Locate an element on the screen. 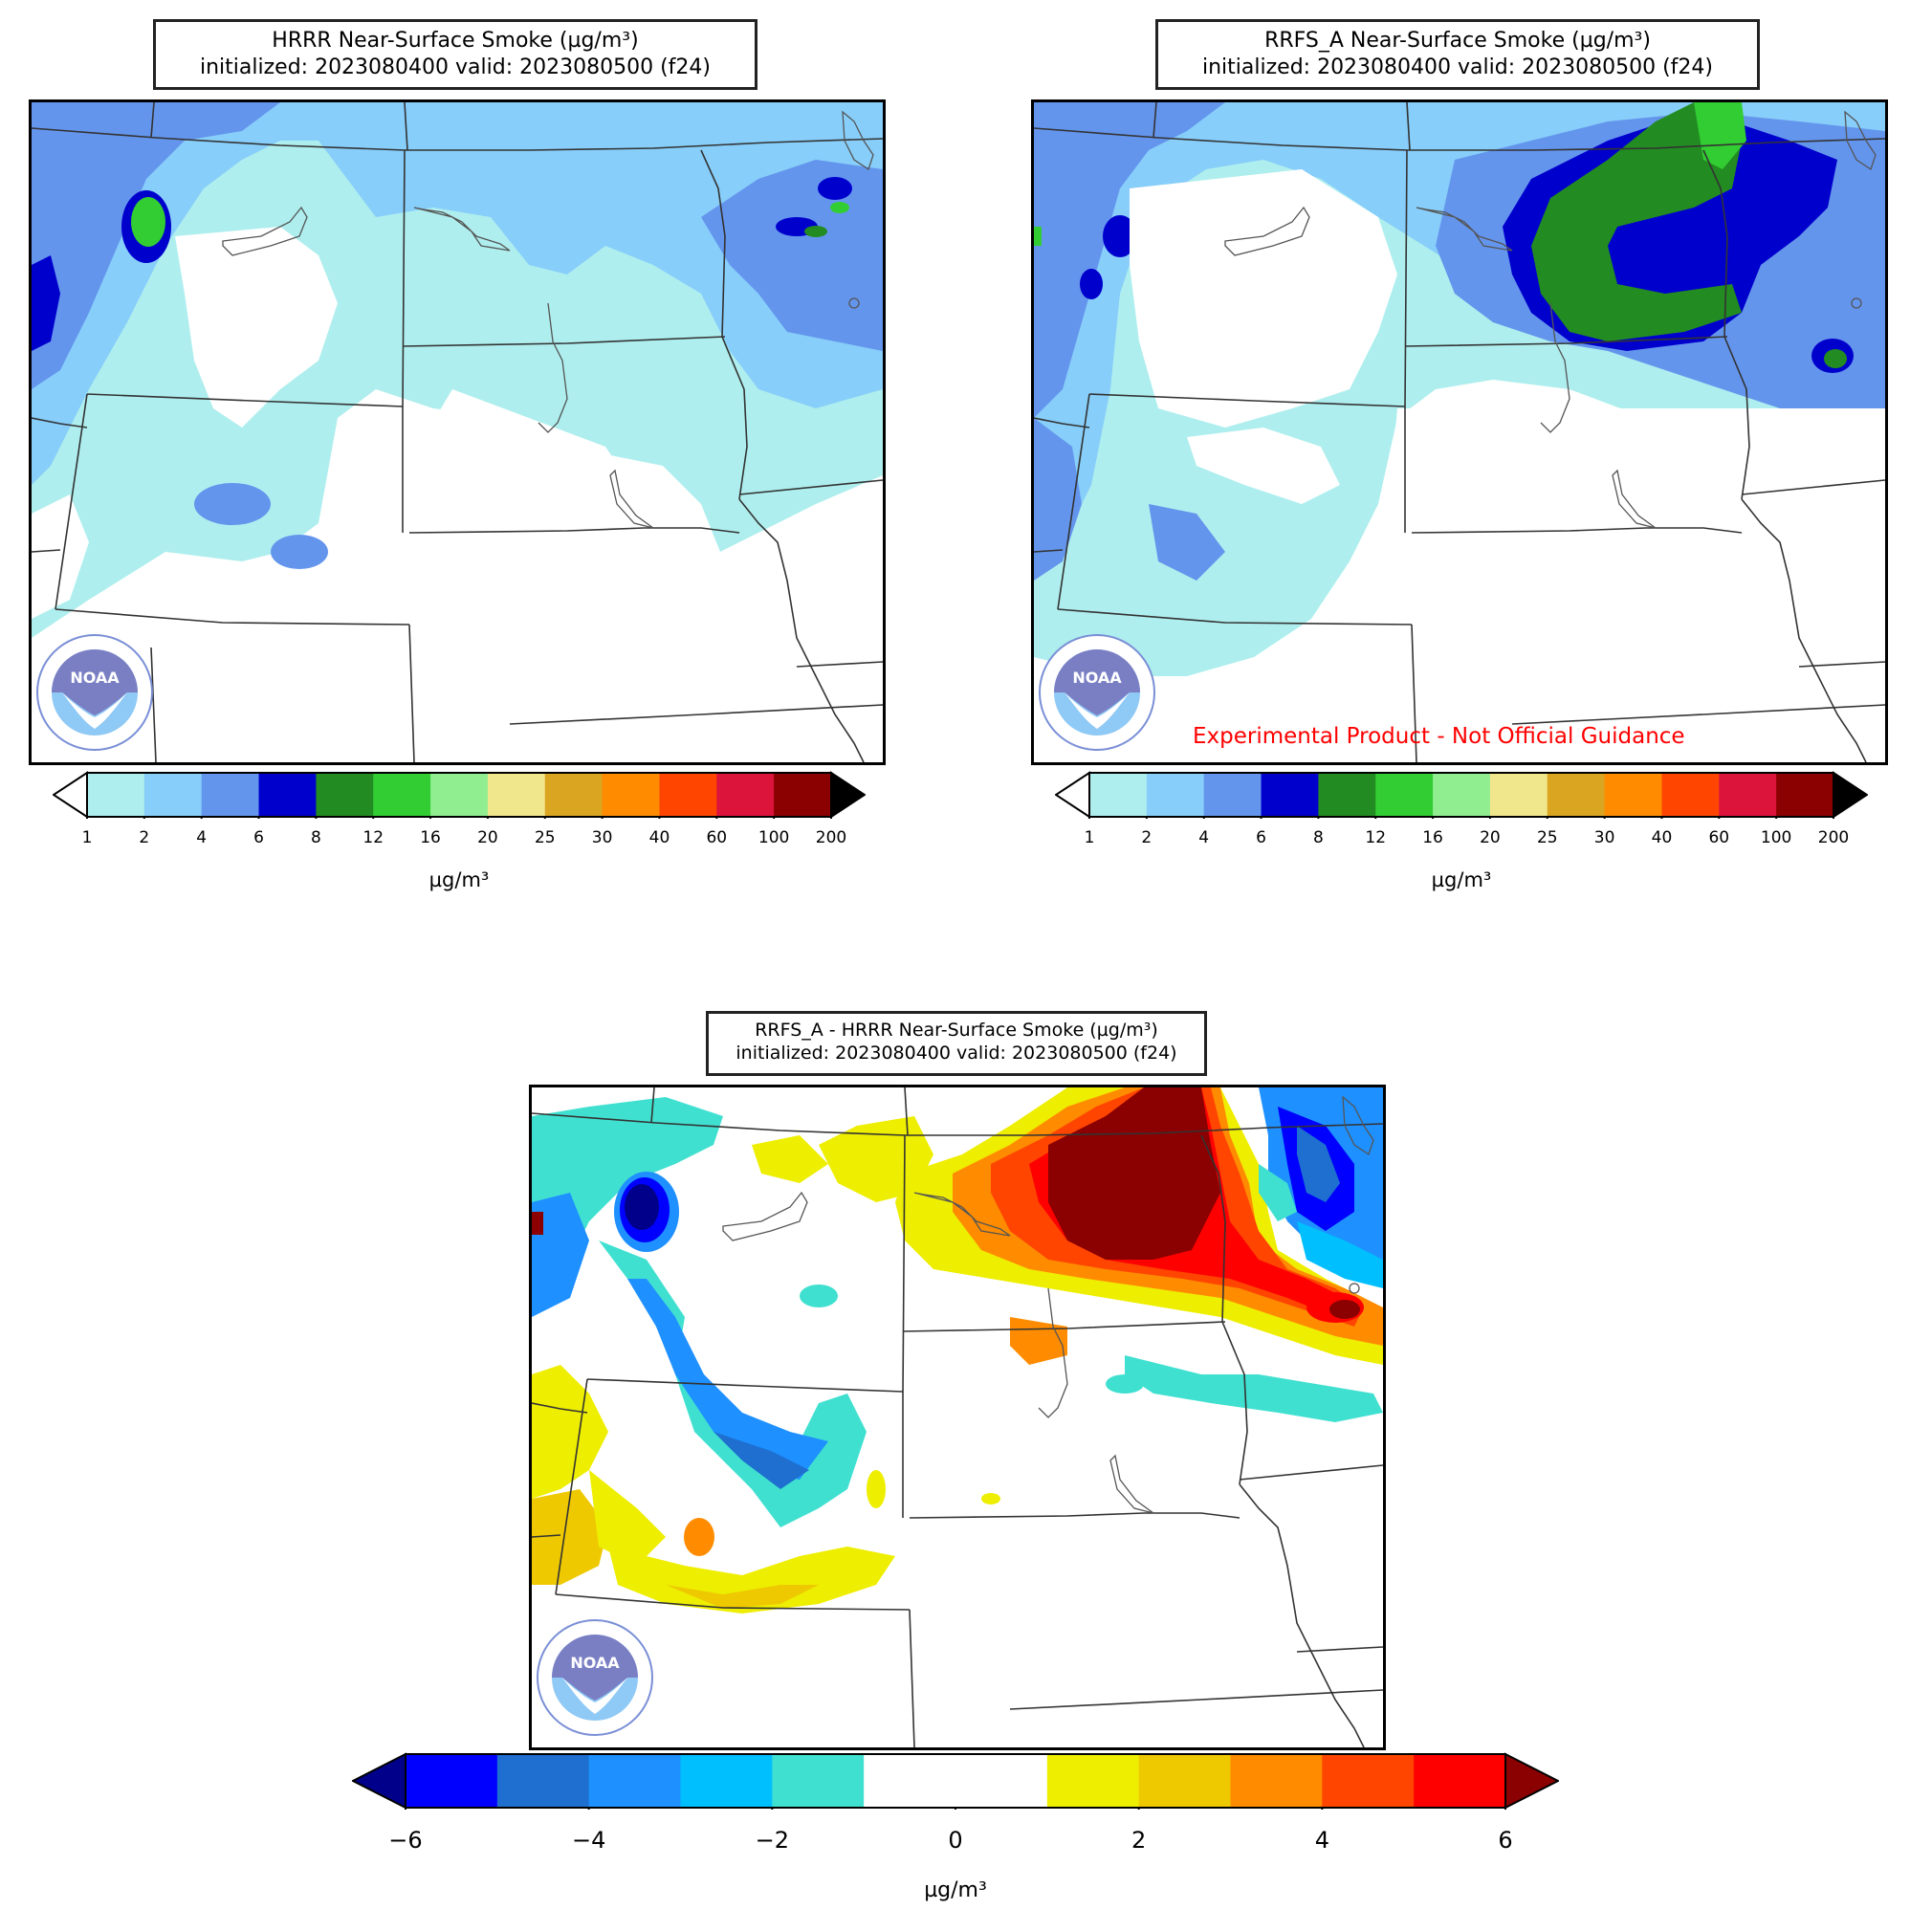  colorbar-tick-label: −2 is located at coordinates (772, 1840).